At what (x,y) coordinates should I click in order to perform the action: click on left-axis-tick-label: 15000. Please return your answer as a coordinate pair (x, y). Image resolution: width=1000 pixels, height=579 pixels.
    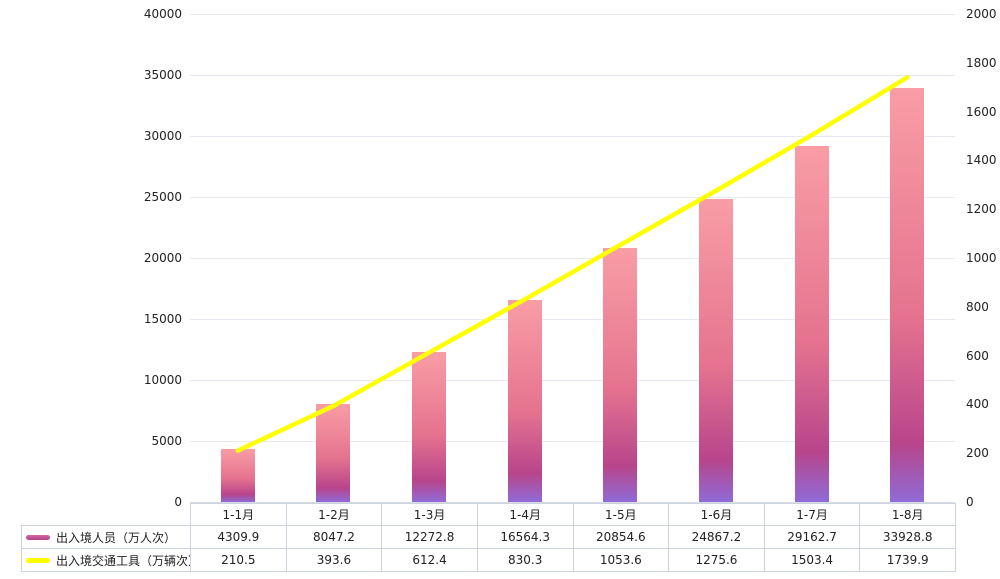
    Looking at the image, I should click on (162, 319).